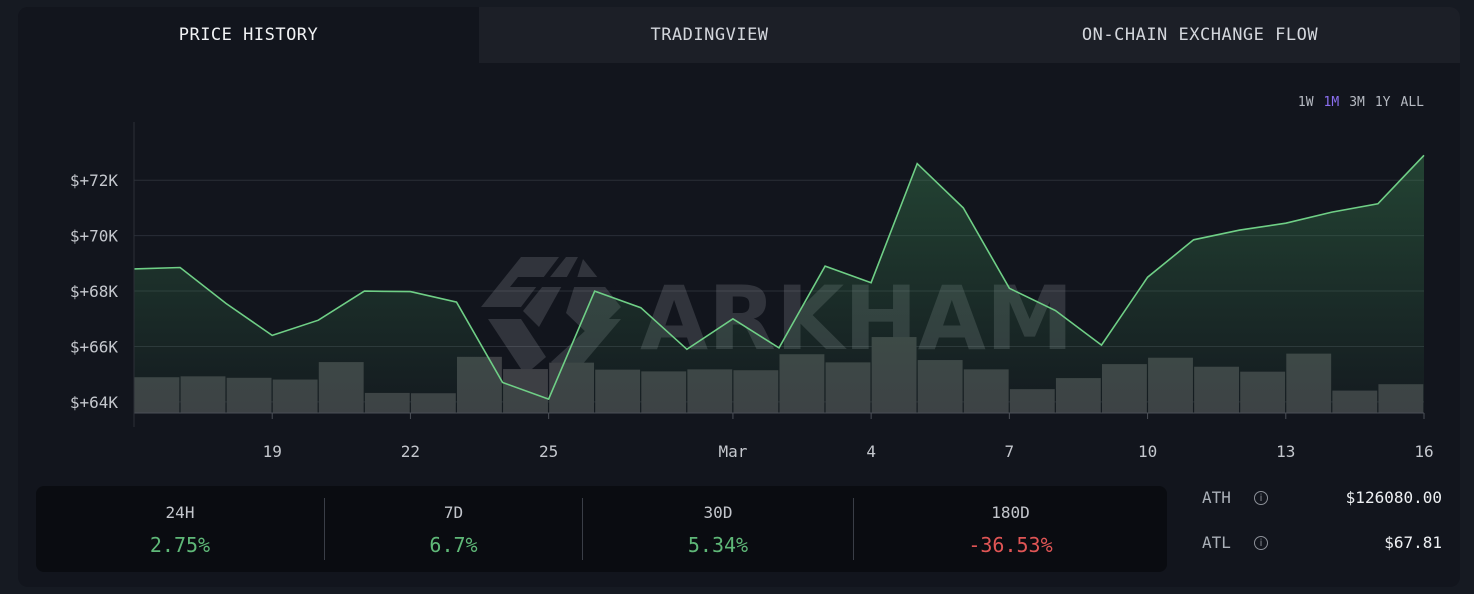 The height and width of the screenshot is (594, 1474). What do you see at coordinates (453, 529) in the screenshot?
I see `stat-7d: 7D 6.7%` at bounding box center [453, 529].